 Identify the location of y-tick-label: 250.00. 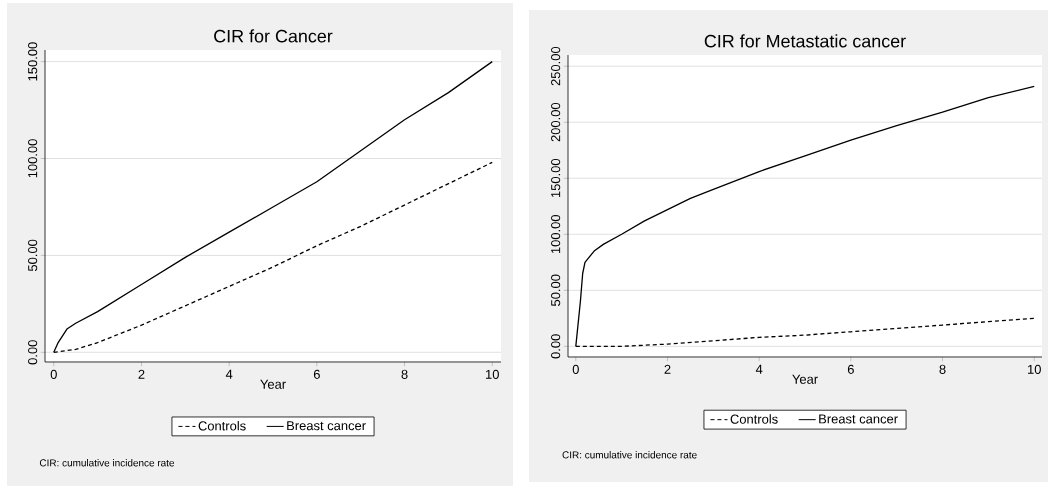
(556, 66).